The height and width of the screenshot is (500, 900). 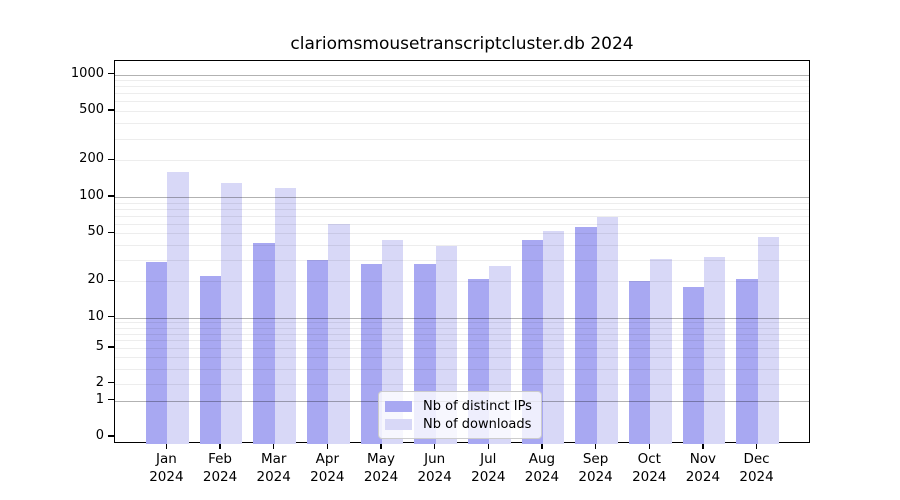 What do you see at coordinates (91, 159) in the screenshot?
I see `y-tick-label-200: 200` at bounding box center [91, 159].